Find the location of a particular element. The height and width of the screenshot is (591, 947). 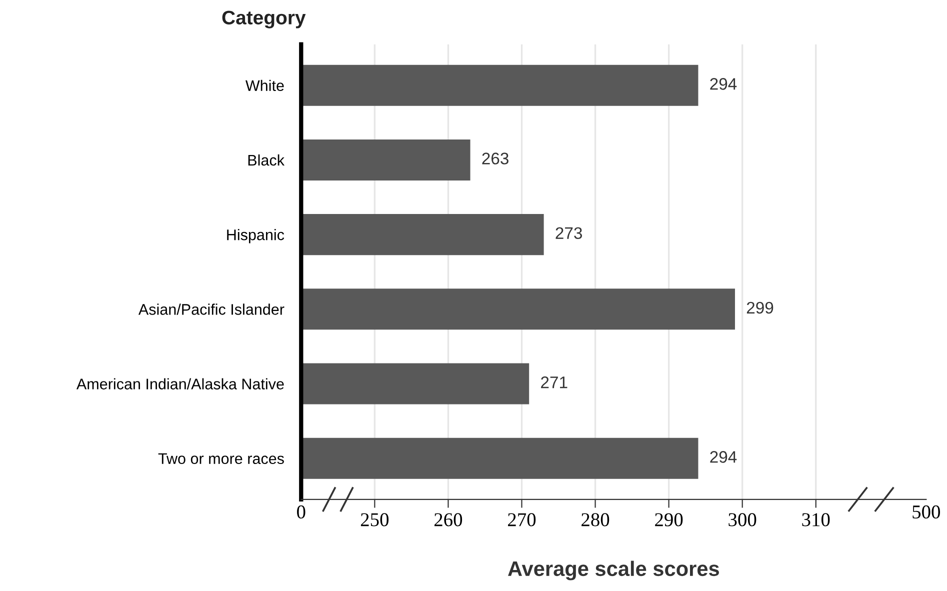

y-tick-label: American Indian/Alaska Native is located at coordinates (180, 384).